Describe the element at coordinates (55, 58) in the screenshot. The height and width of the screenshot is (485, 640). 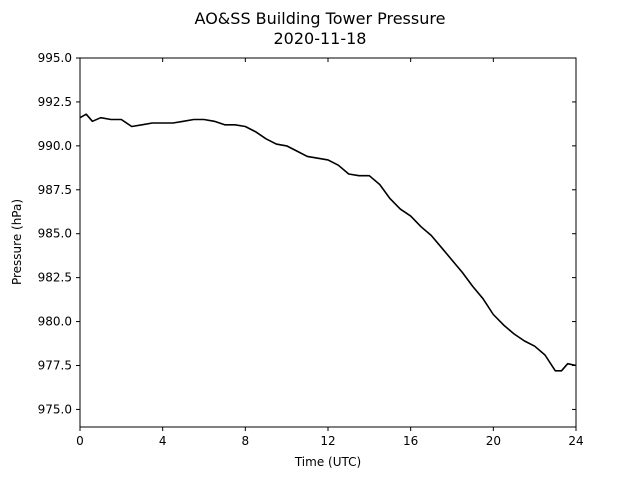
I see `y-tick-label: 995.0` at that location.